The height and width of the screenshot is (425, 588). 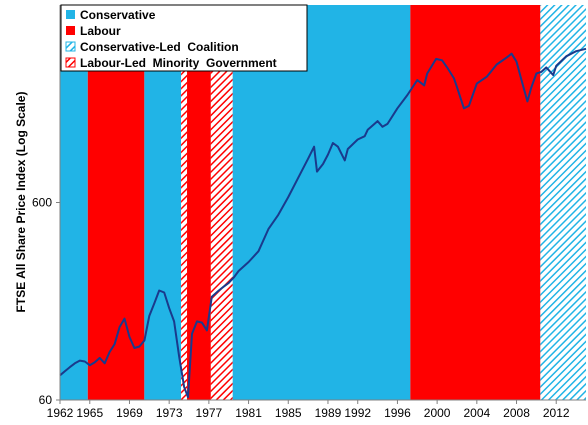 I want to click on y-tick-label-60: 60, so click(x=46, y=400).